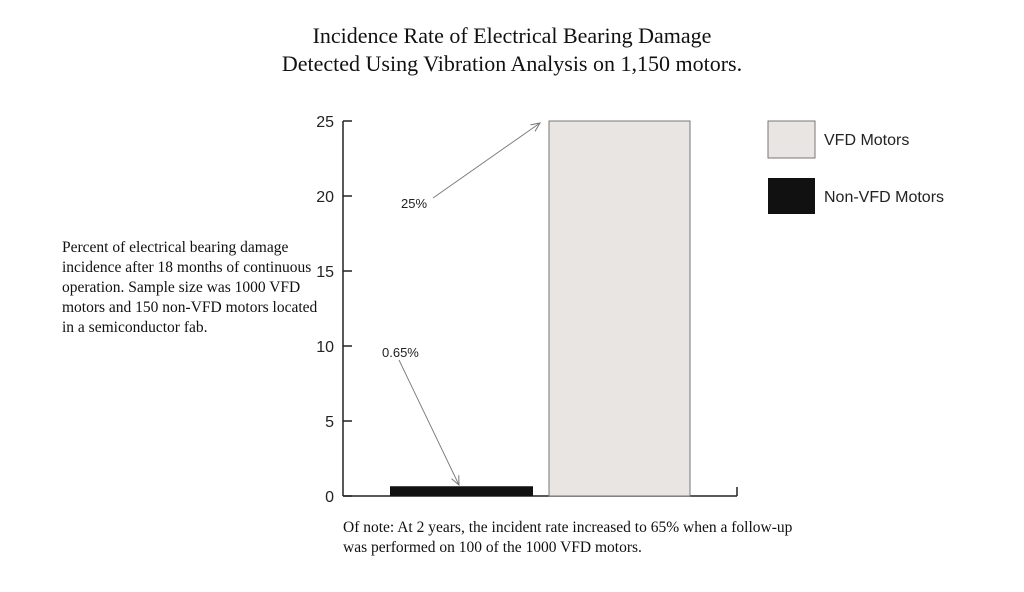  I want to click on legend-swatch-vfd, so click(791, 139).